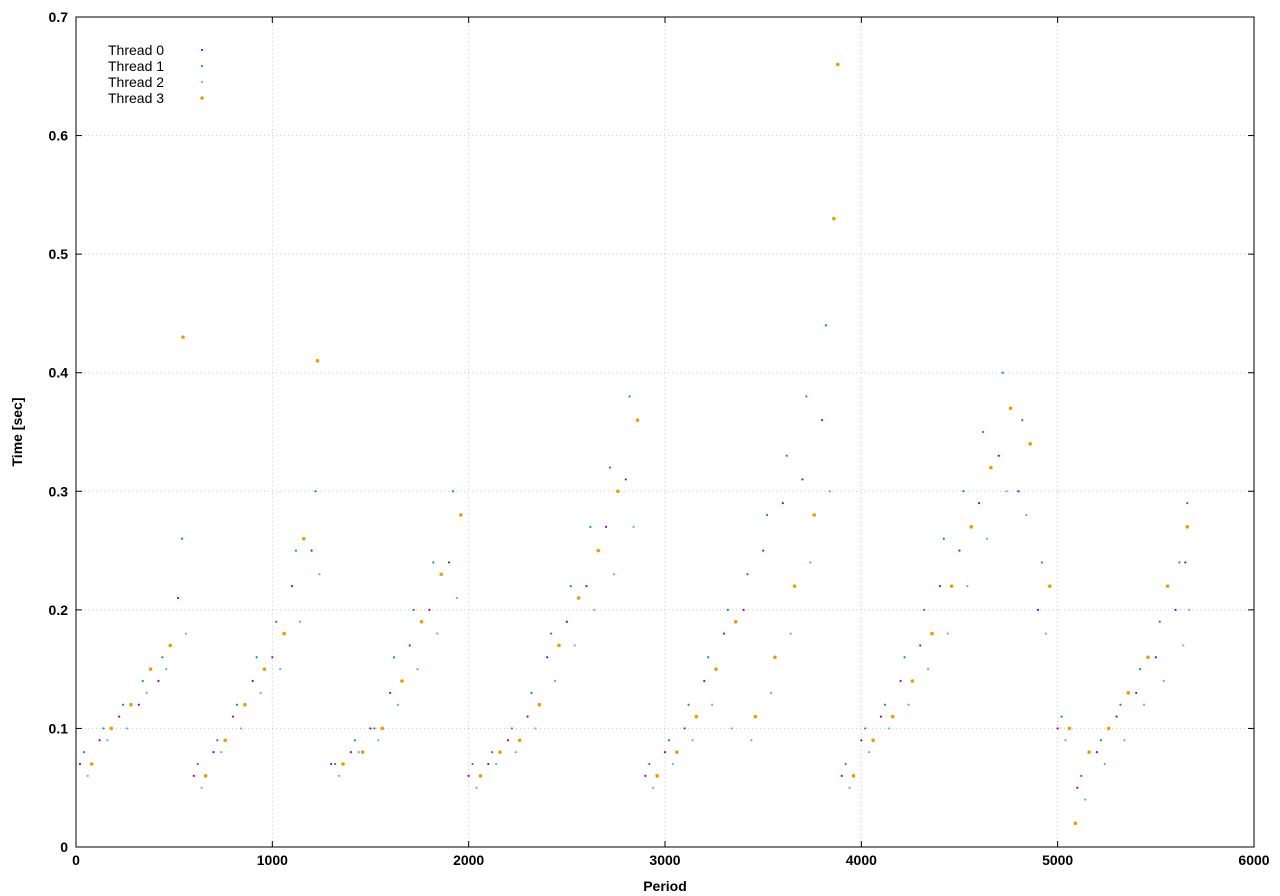  I want to click on legend-label-3: Thread 3, so click(136, 98).